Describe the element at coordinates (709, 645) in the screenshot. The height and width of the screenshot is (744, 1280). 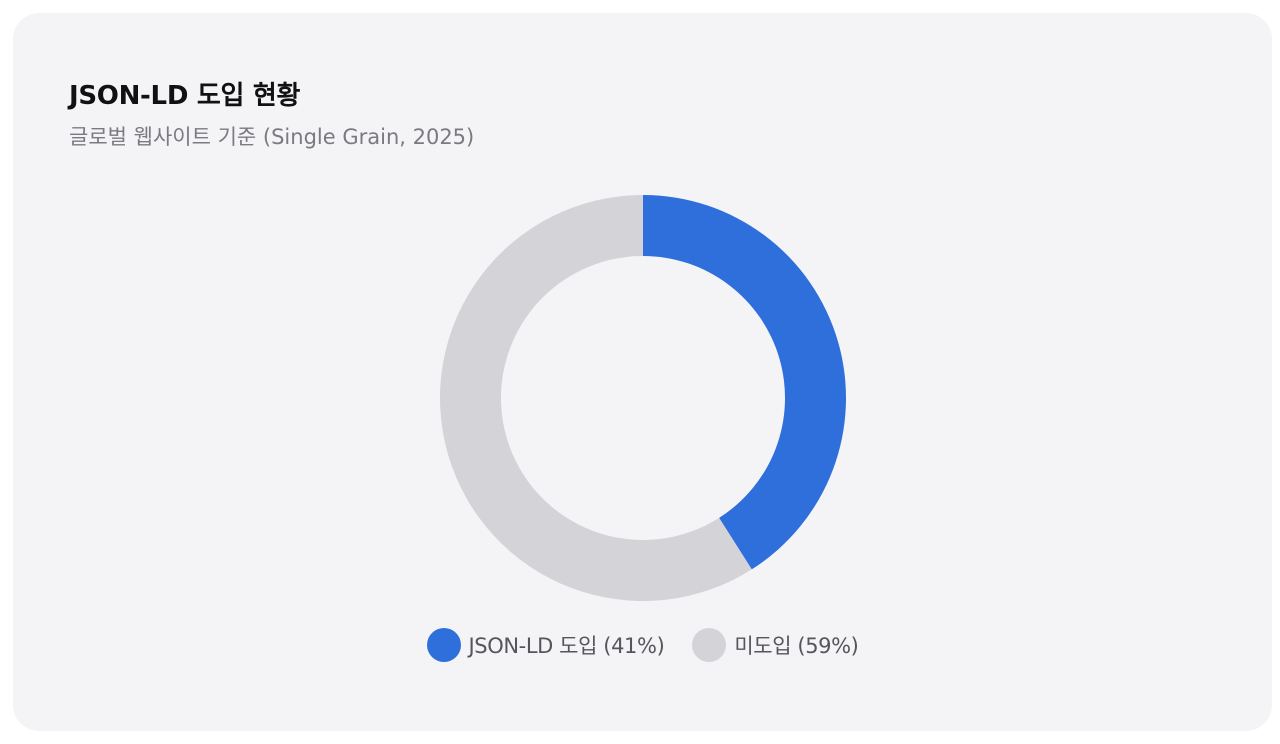
I see `legend-swatch-not-adopted` at that location.